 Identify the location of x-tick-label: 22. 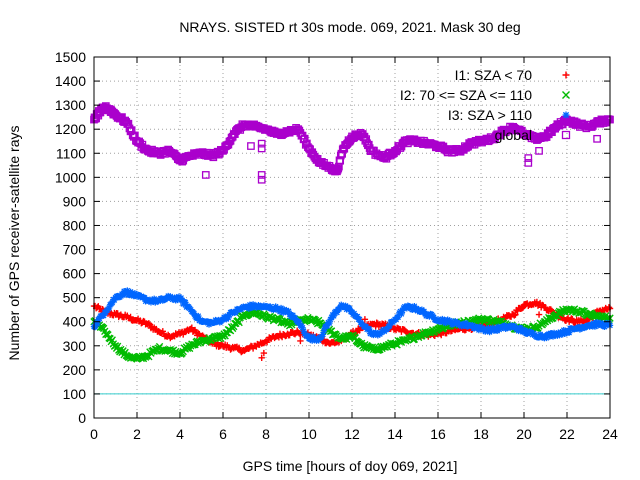
(567, 434).